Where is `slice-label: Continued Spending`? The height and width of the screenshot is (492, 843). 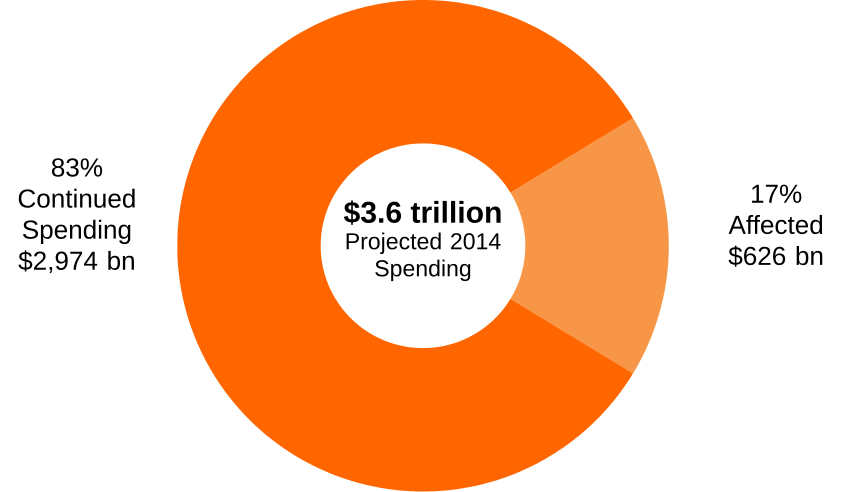 slice-label: Continued Spending is located at coordinates (76, 216).